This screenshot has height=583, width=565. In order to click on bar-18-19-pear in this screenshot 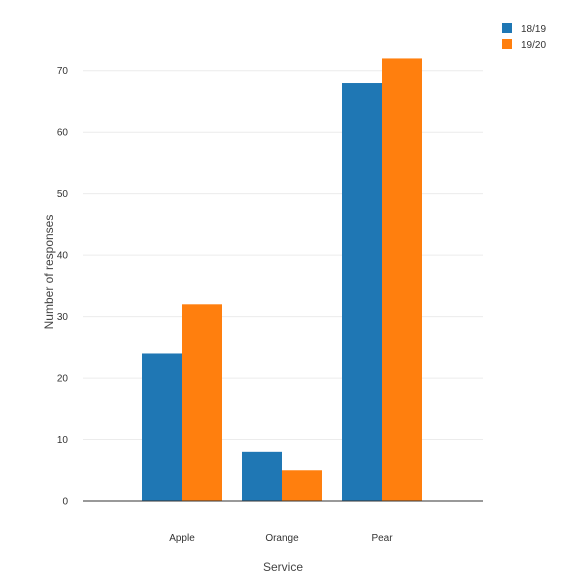, I will do `click(362, 292)`.